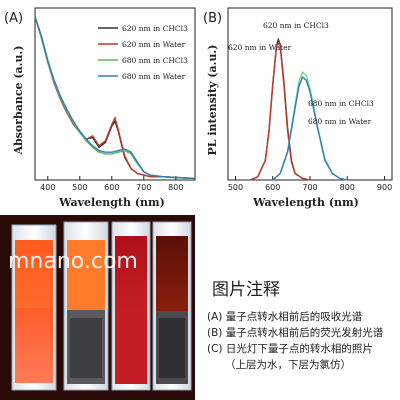 The height and width of the screenshot is (400, 400). I want to click on panel-b-annotation-620-water: 620 nm in Water, so click(260, 47).